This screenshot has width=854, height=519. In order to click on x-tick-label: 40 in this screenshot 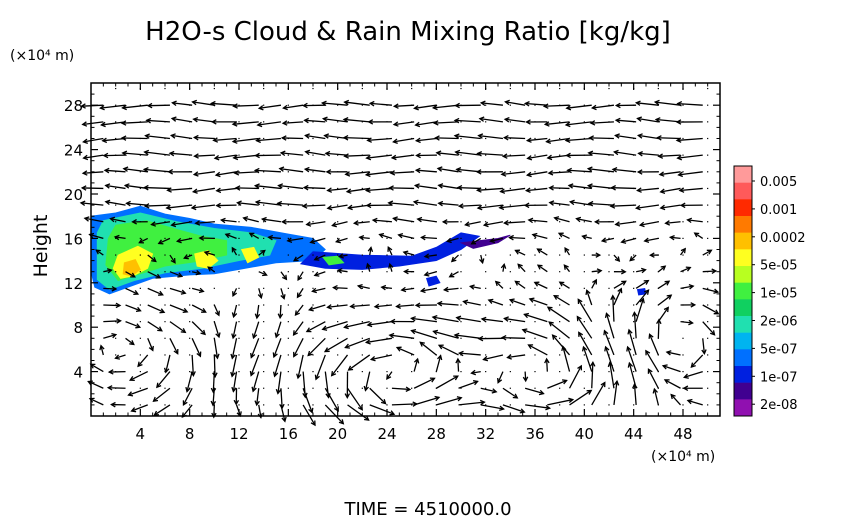, I will do `click(584, 434)`.